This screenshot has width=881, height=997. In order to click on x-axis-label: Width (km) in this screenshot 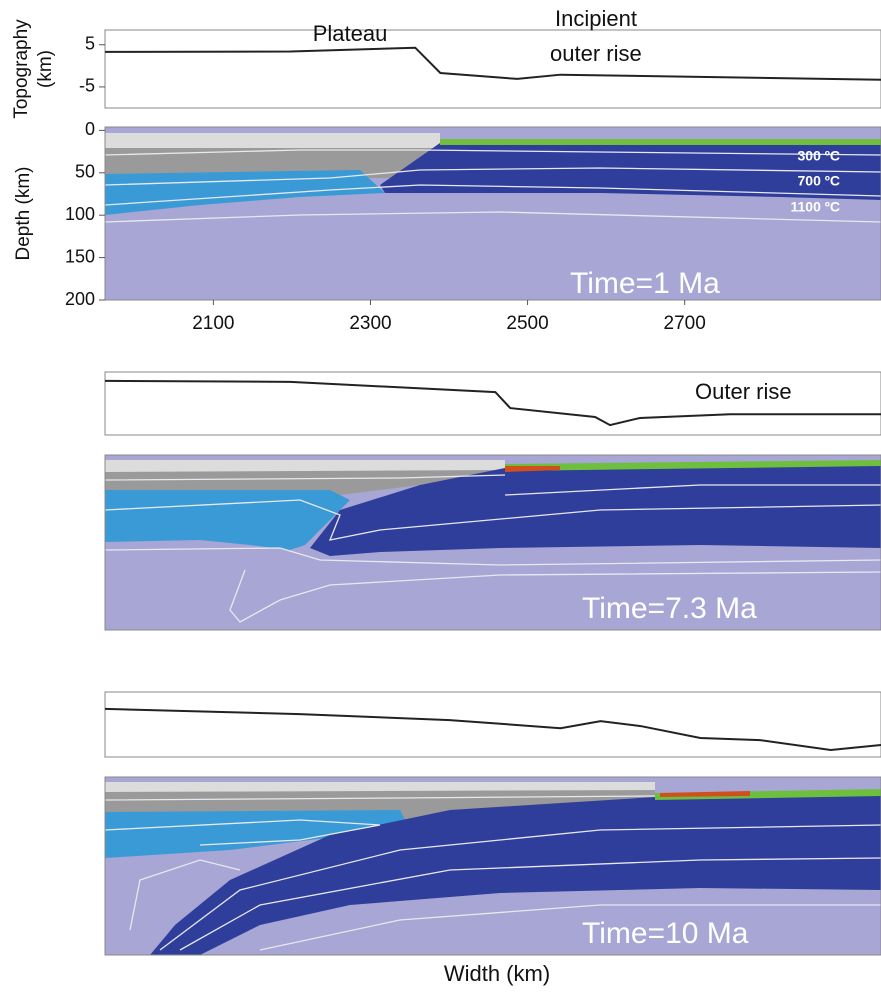, I will do `click(497, 973)`.